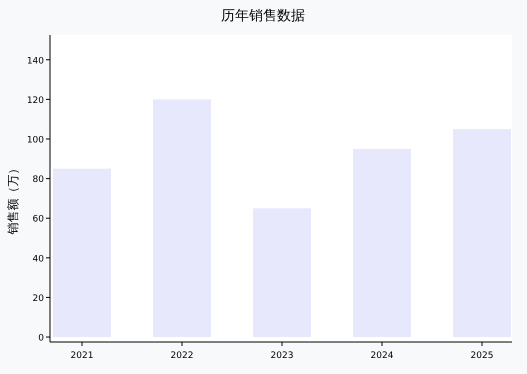  I want to click on y-axis-title: 销售额（万）, so click(13, 199).